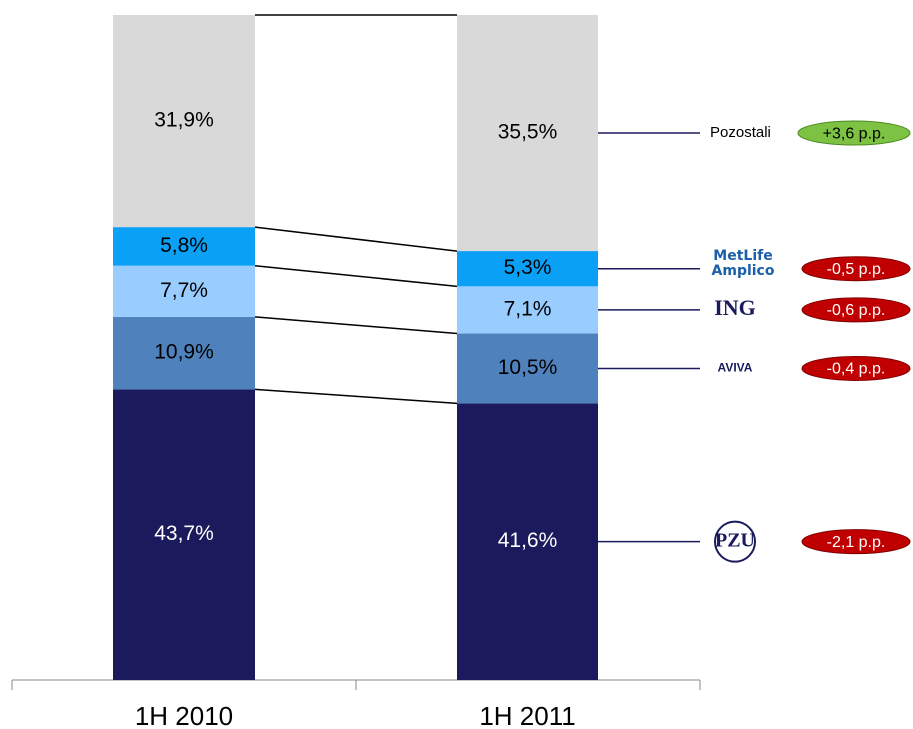 The width and height of the screenshot is (913, 729). What do you see at coordinates (184, 715) in the screenshot?
I see `x-tick-label: 1H 2010` at bounding box center [184, 715].